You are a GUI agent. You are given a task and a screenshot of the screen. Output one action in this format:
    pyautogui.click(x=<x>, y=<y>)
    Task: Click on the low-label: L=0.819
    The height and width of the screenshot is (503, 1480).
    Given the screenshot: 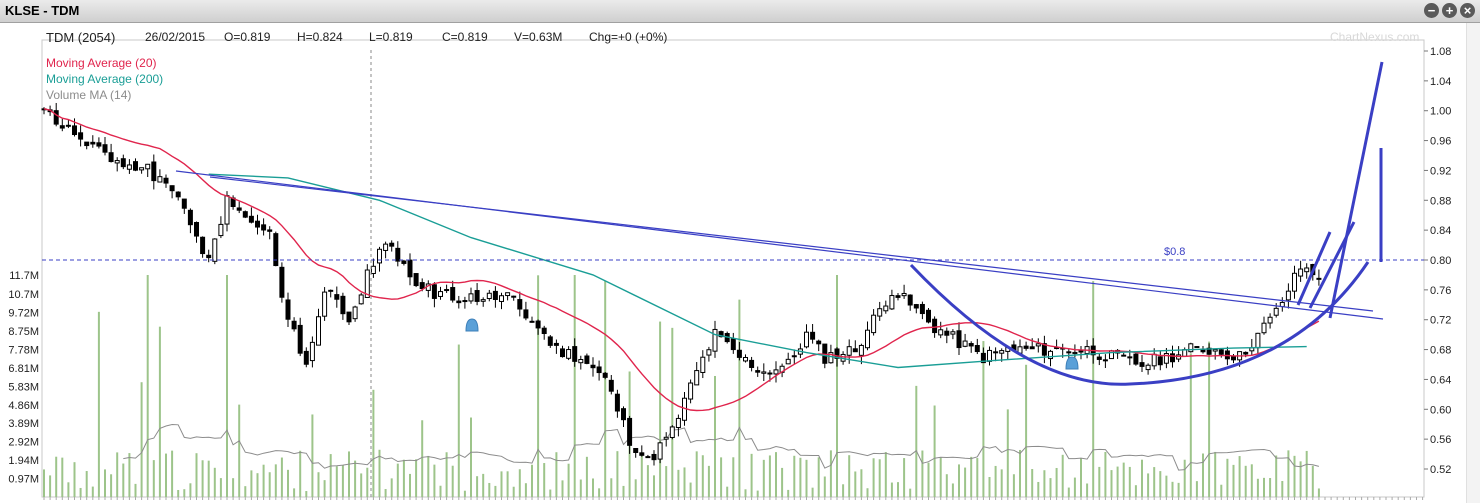 What is the action you would take?
    pyautogui.click(x=391, y=37)
    